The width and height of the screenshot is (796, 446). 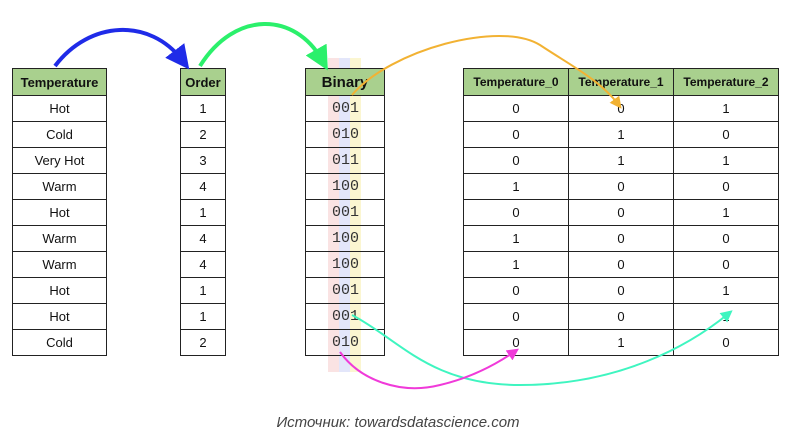 I want to click on arrow-binary-row1-to-onehot, so click(x=486, y=71).